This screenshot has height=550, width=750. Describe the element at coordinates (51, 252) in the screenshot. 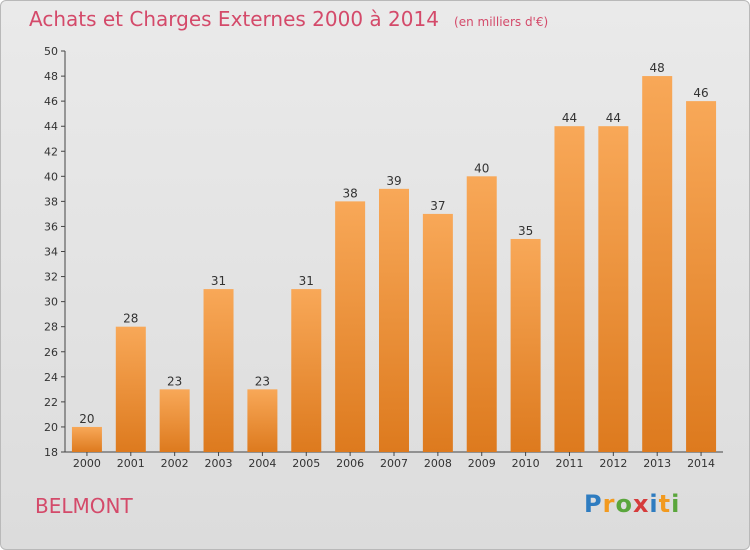

I see `y-tick-label: 34` at that location.